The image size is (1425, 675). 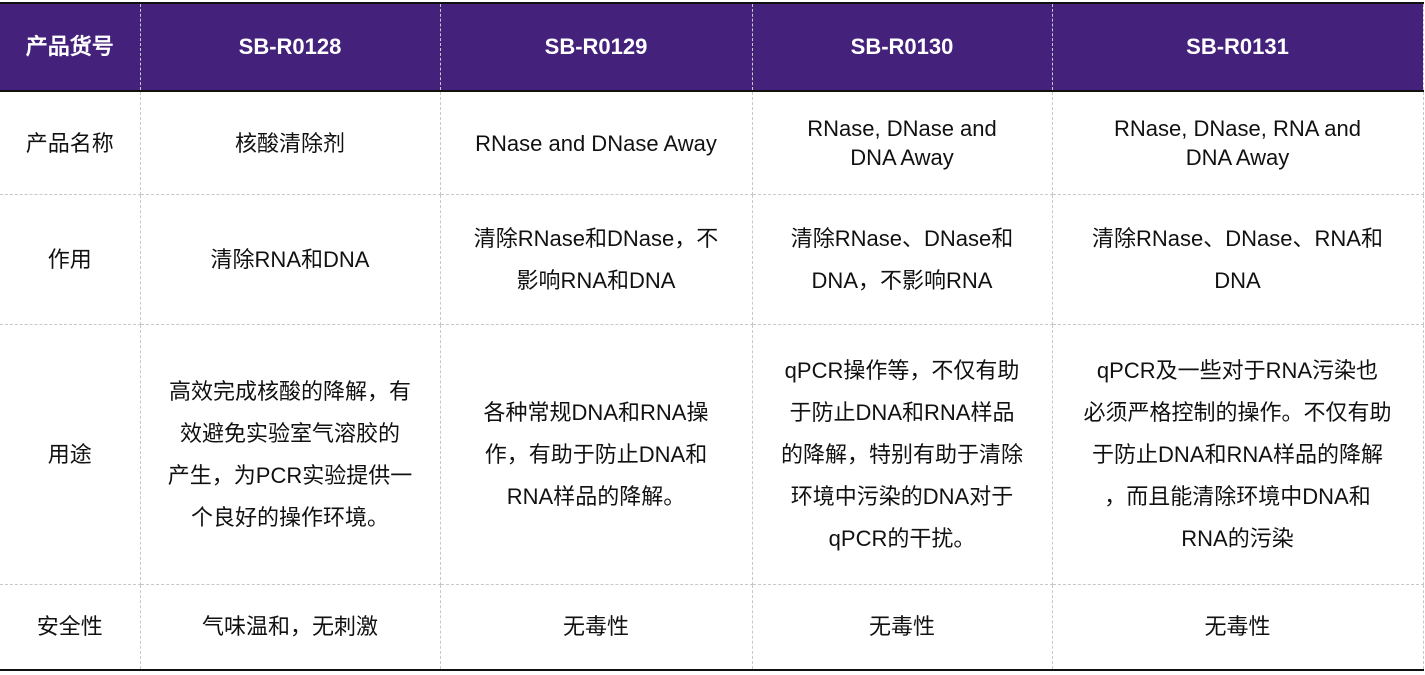 I want to click on table-cell: RNase and DNase Away, so click(x=596, y=143).